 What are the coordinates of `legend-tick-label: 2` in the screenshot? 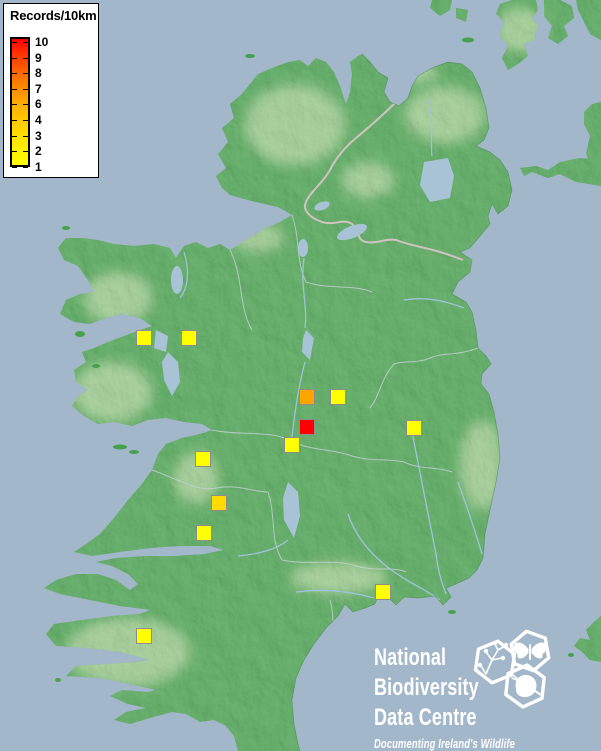 It's located at (38, 151).